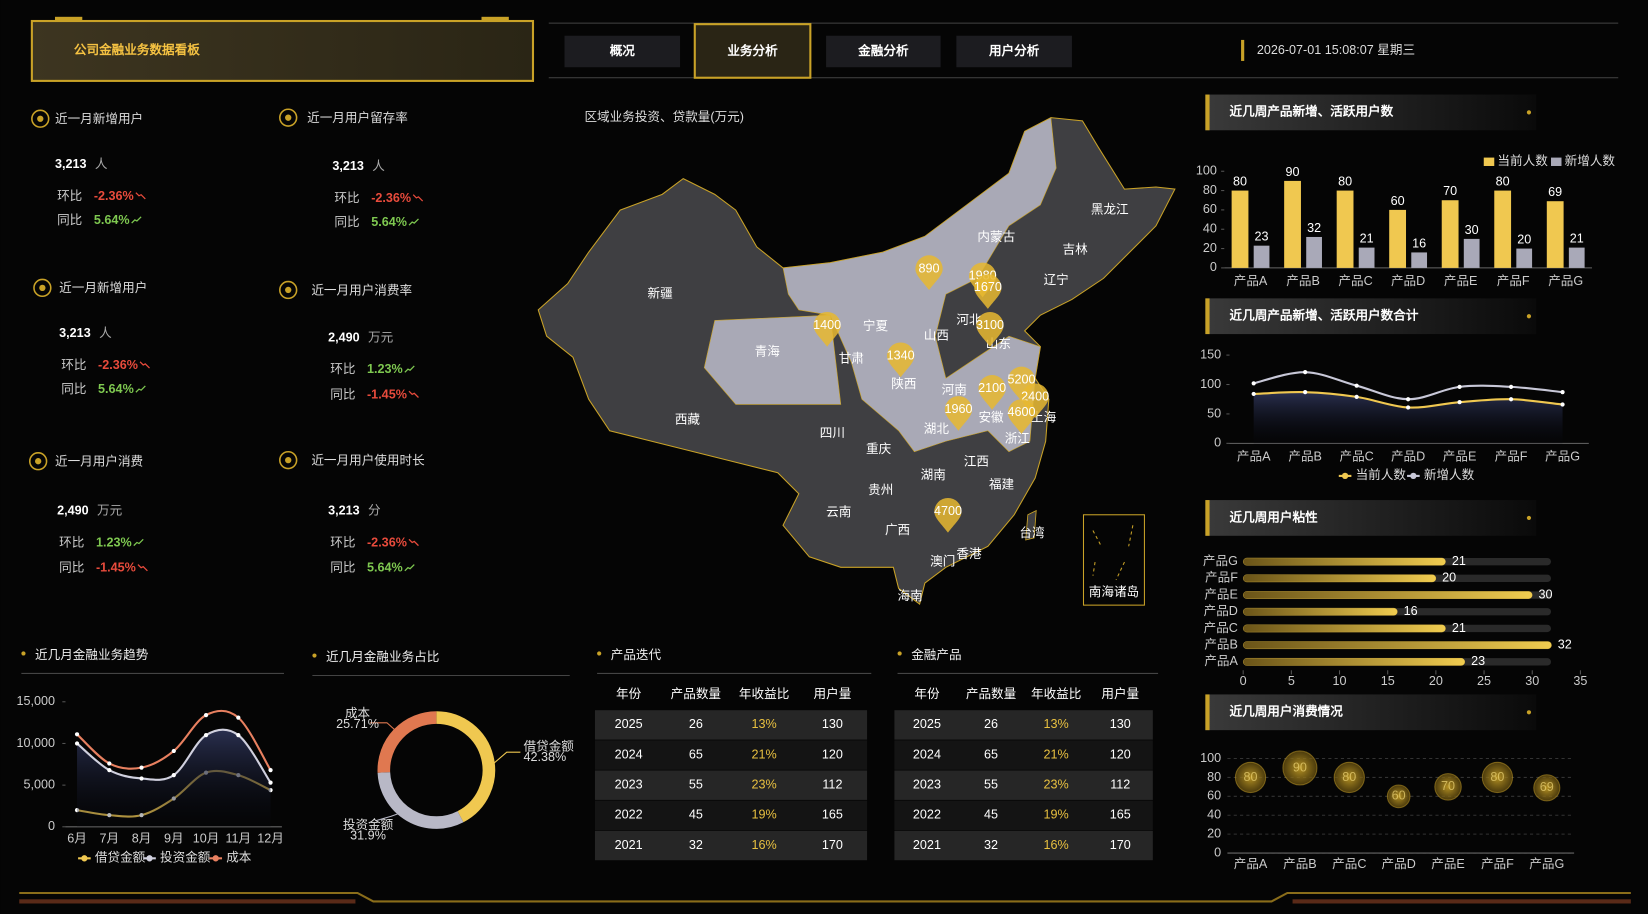 This screenshot has width=1648, height=914. I want to click on pin-label: 3100, so click(990, 325).